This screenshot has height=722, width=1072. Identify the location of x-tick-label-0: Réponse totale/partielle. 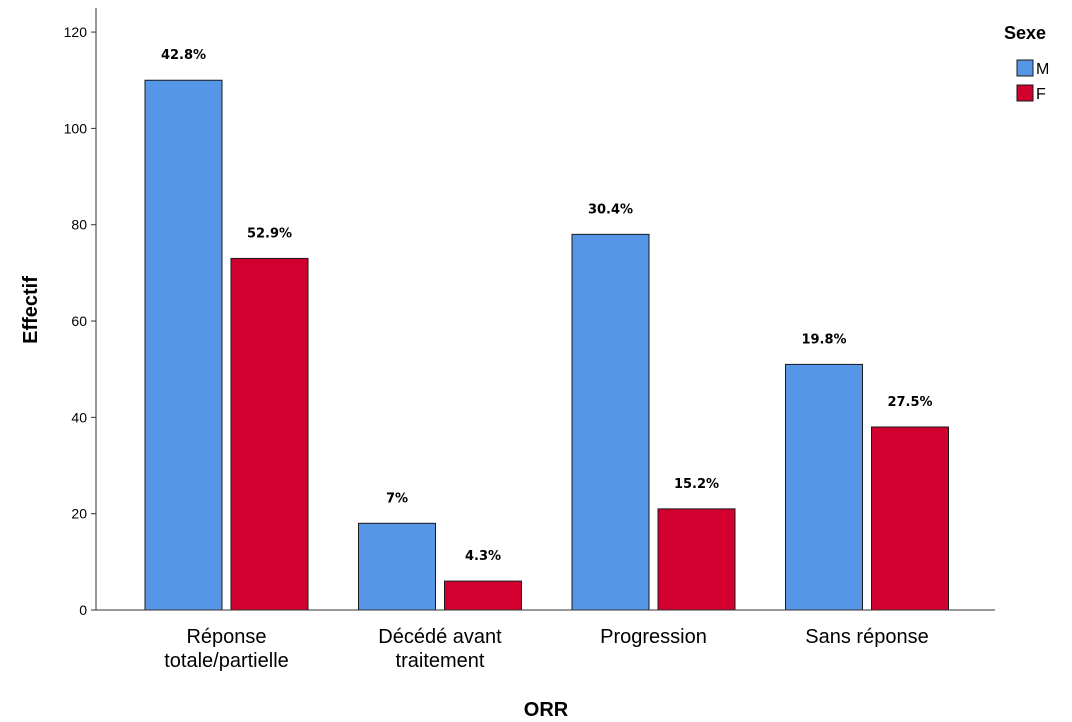
(226, 649).